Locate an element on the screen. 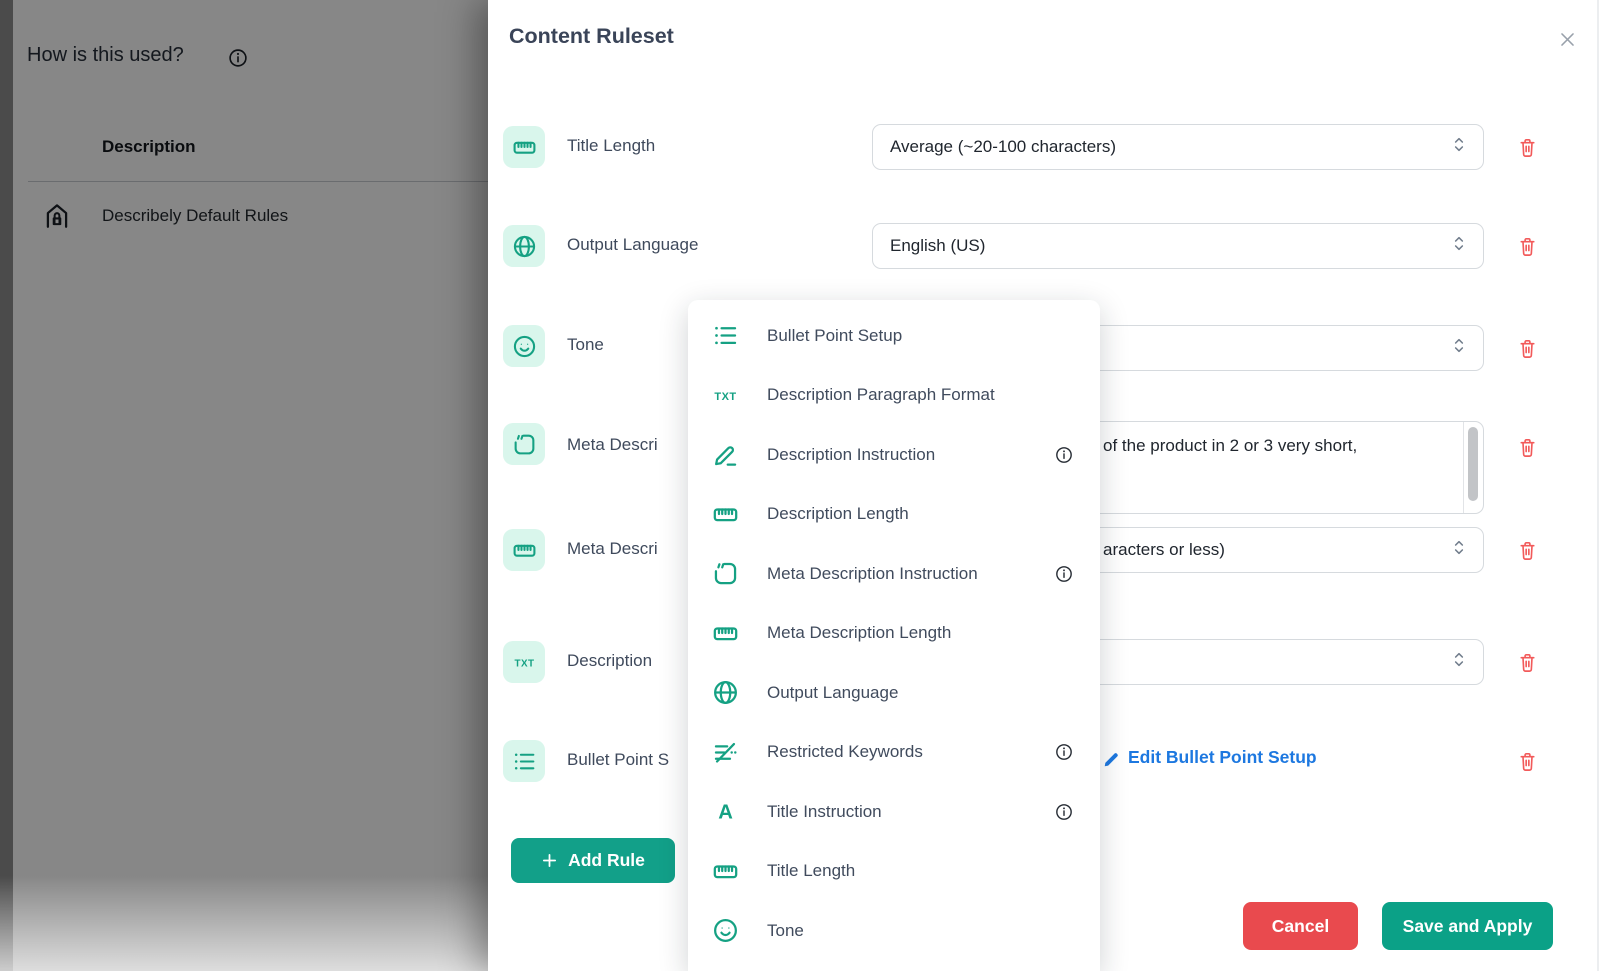 This screenshot has width=1600, height=971. menu-item-title-length: Title Length is located at coordinates (894, 872).